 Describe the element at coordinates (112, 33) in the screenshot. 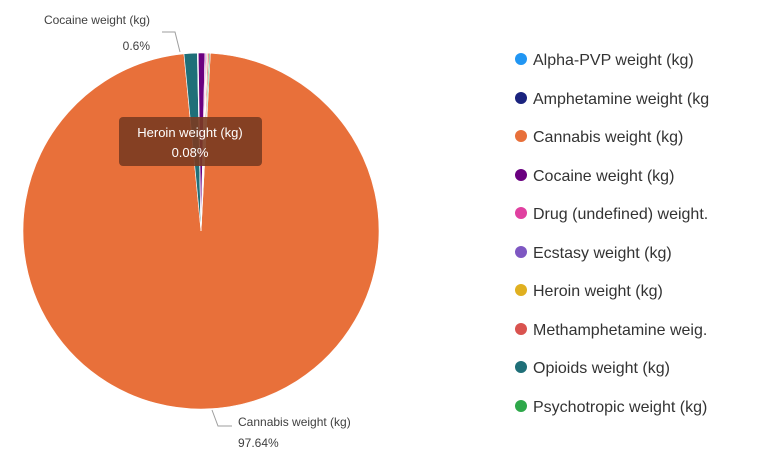

I see `callout-cocaine: Cocaine weight (kg) 0.6%` at that location.